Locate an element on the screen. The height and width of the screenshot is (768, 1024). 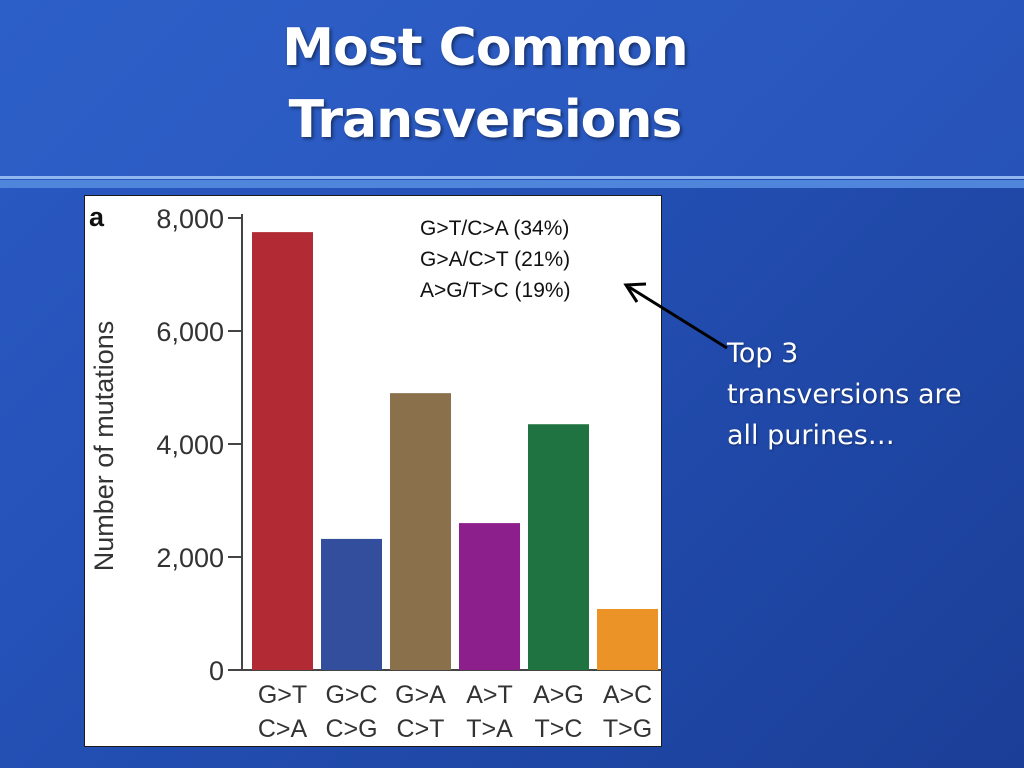
legend-entry: G>A/C>T (21%) is located at coordinates (495, 259).